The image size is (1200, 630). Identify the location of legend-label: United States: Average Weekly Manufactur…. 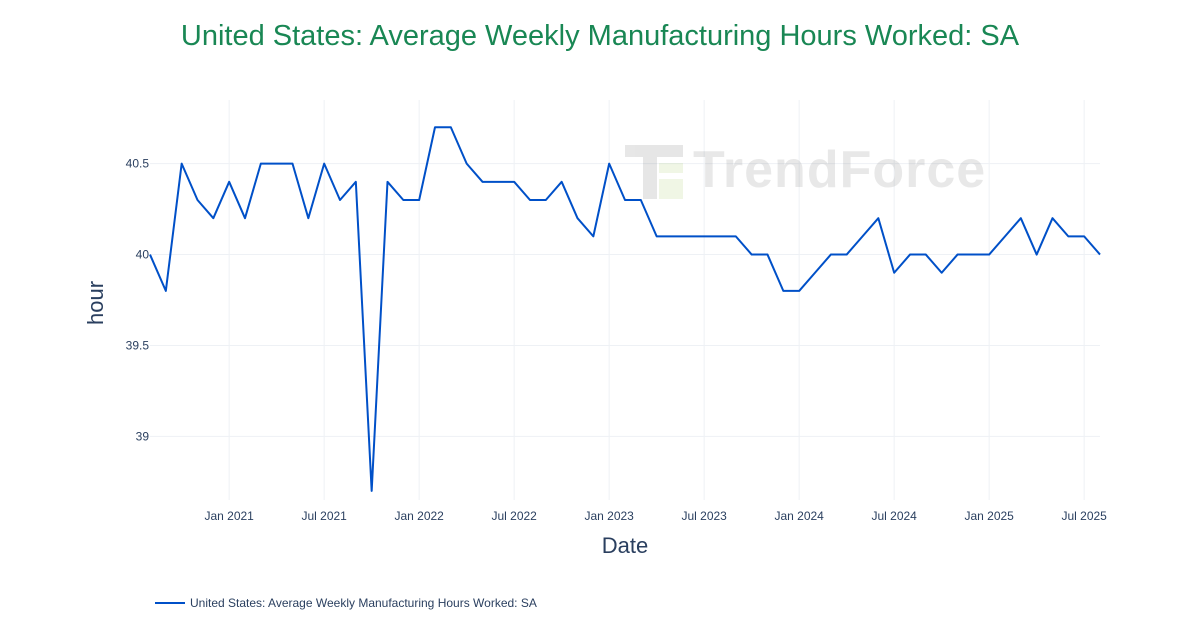
(363, 603).